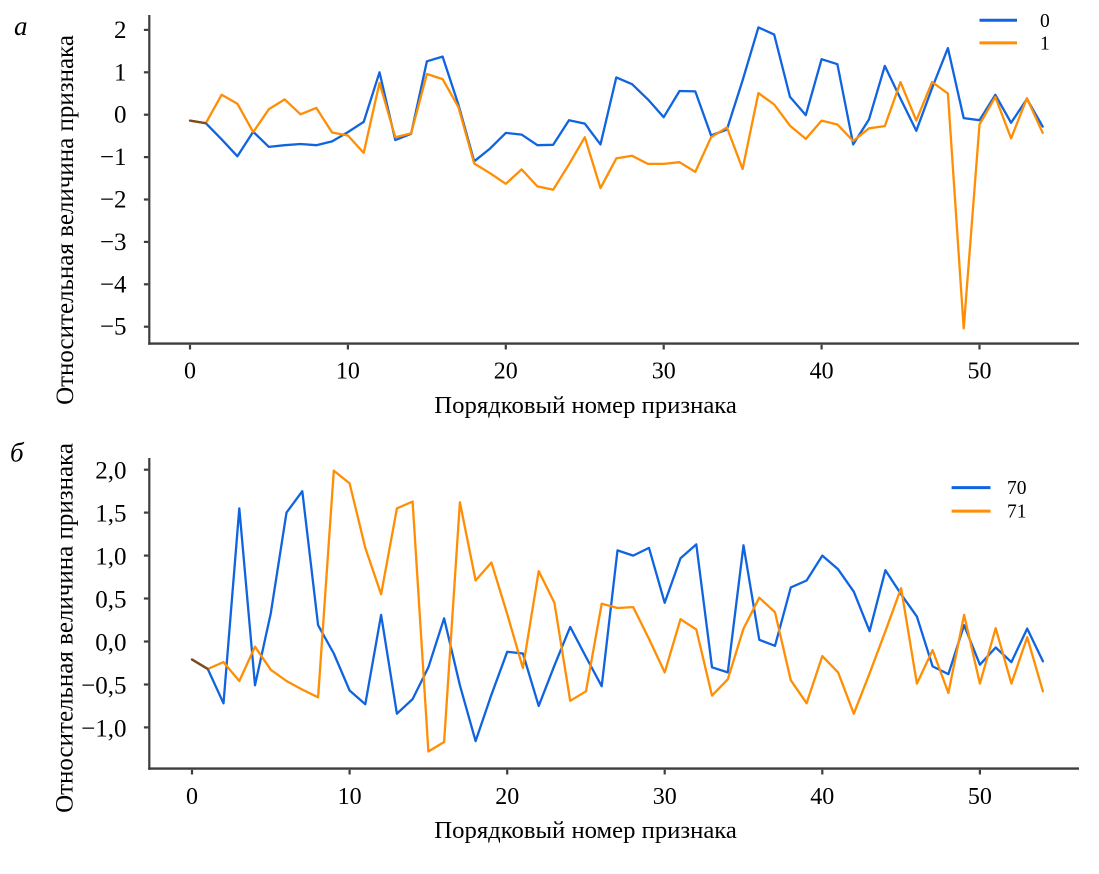 The height and width of the screenshot is (874, 1099). What do you see at coordinates (113, 284) in the screenshot?
I see `svg-text: −4` at bounding box center [113, 284].